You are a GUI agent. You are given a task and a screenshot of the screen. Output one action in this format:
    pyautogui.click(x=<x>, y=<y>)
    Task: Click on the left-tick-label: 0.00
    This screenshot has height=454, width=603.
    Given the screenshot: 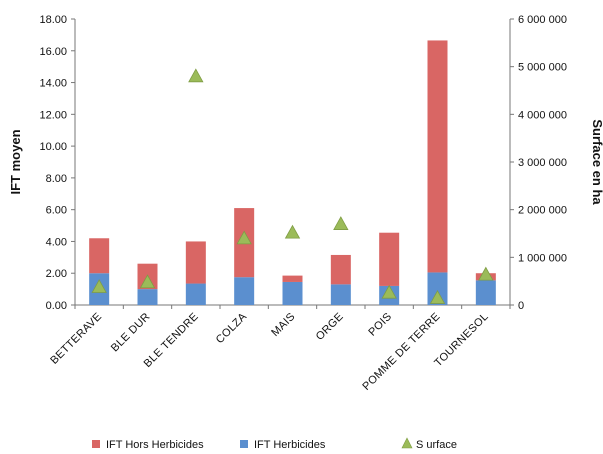 What is the action you would take?
    pyautogui.click(x=56, y=306)
    